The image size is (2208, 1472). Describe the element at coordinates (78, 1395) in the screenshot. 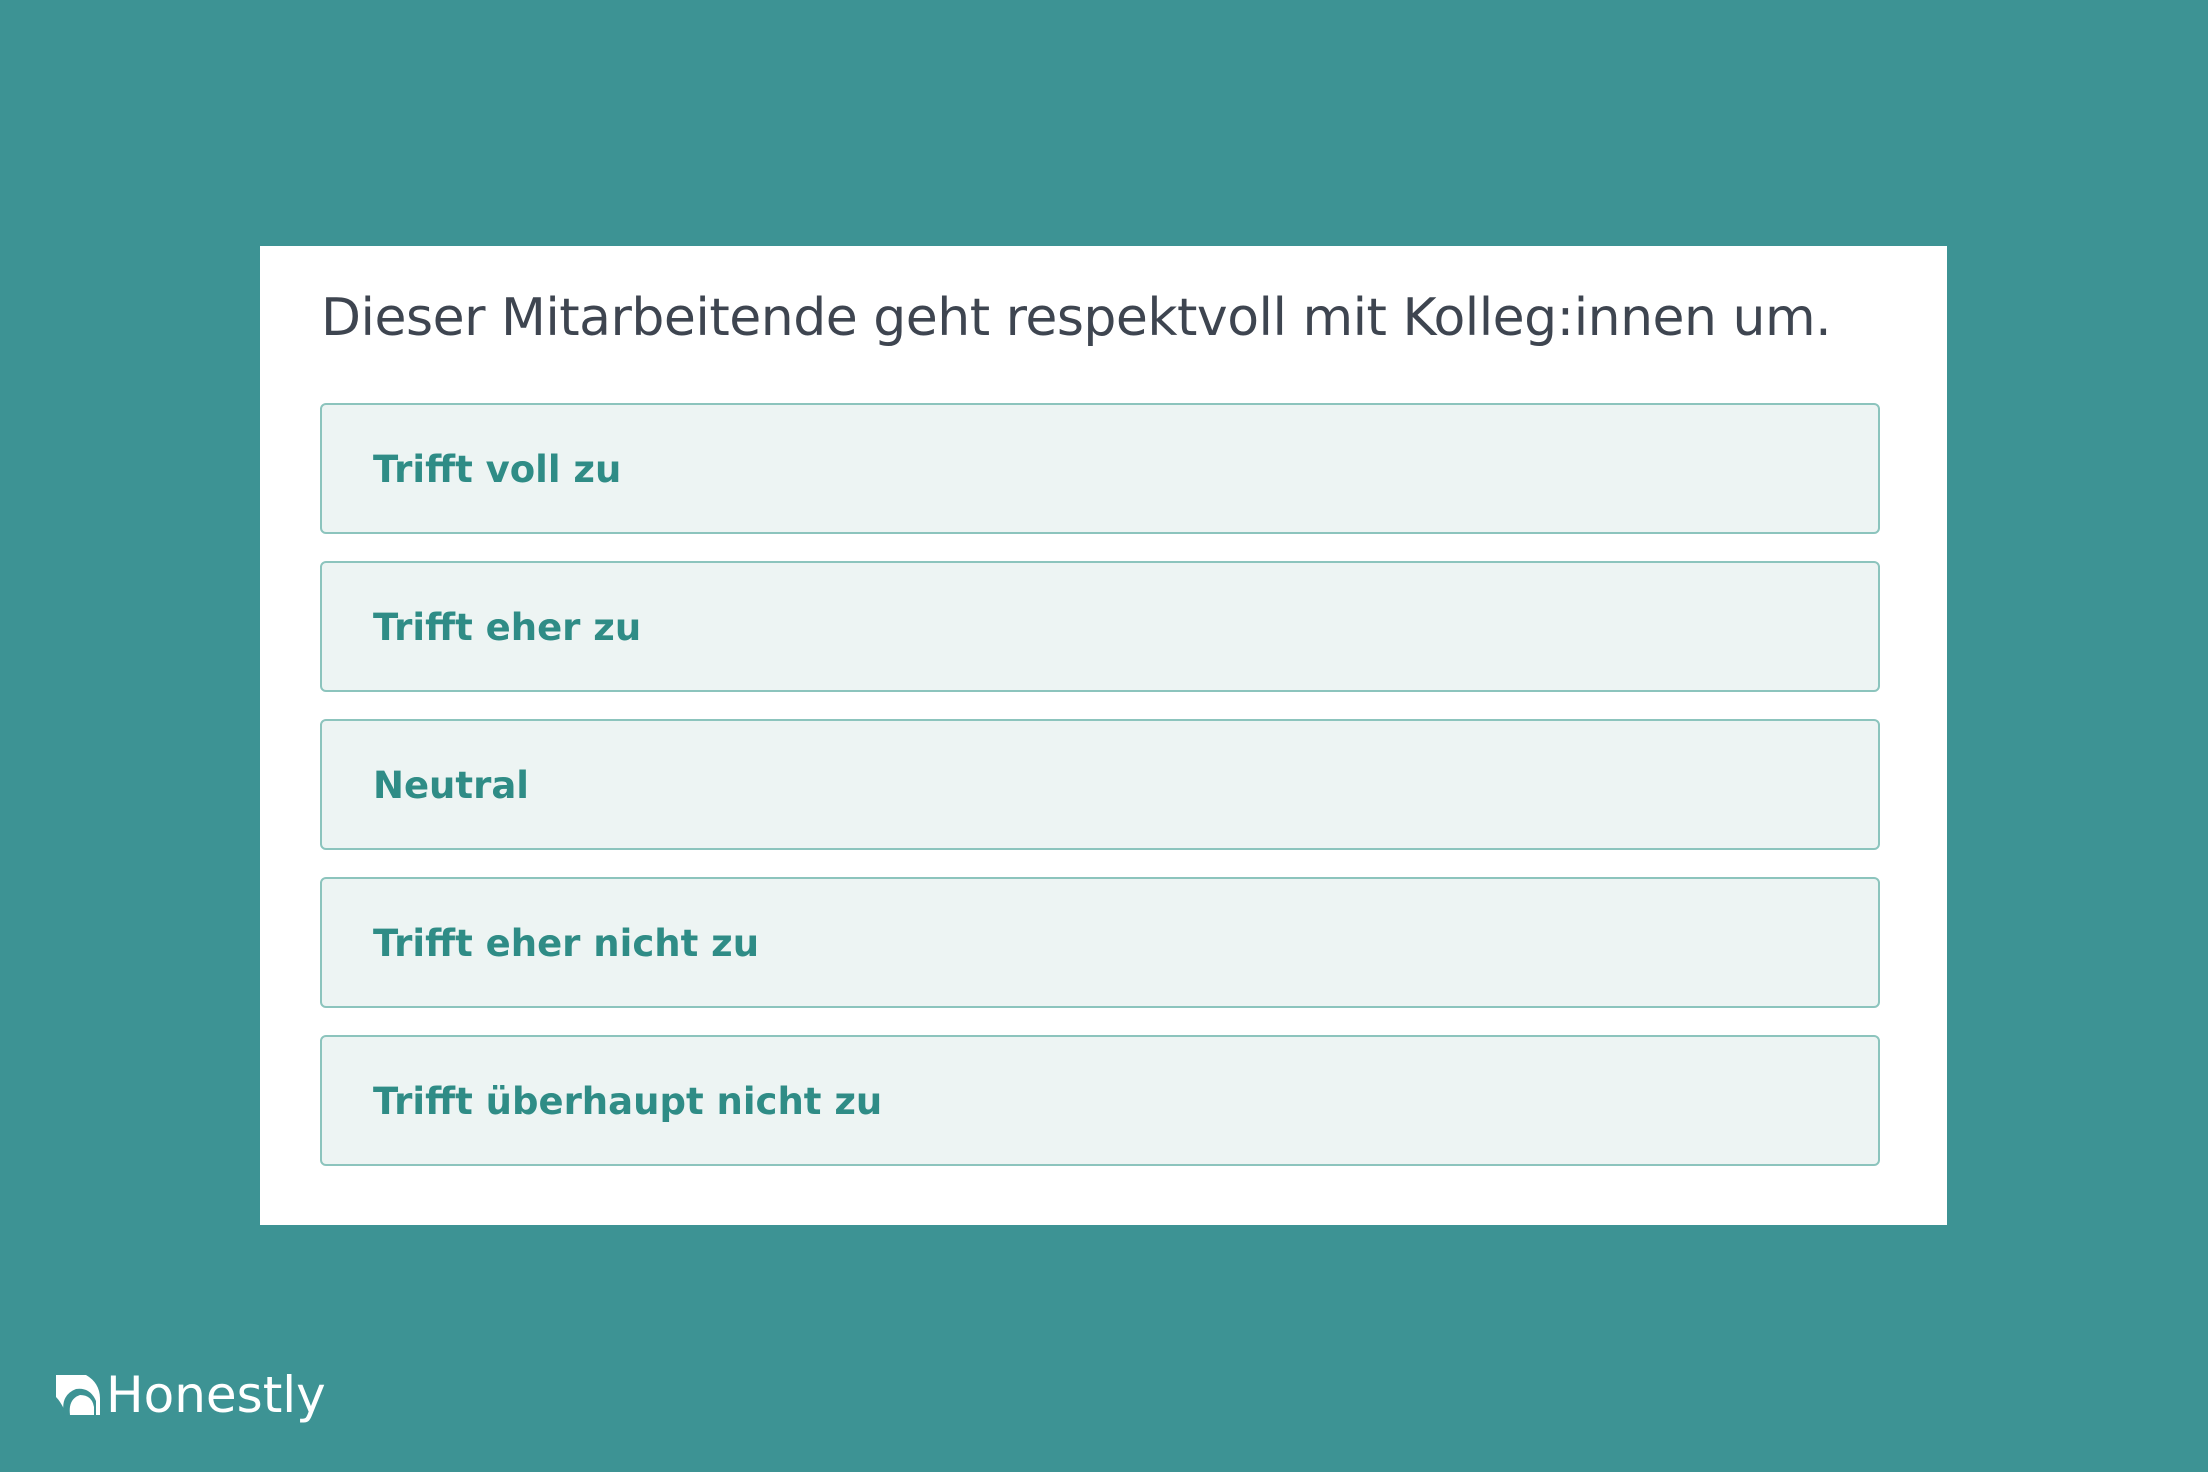

I see `honestly-logo-icon` at that location.